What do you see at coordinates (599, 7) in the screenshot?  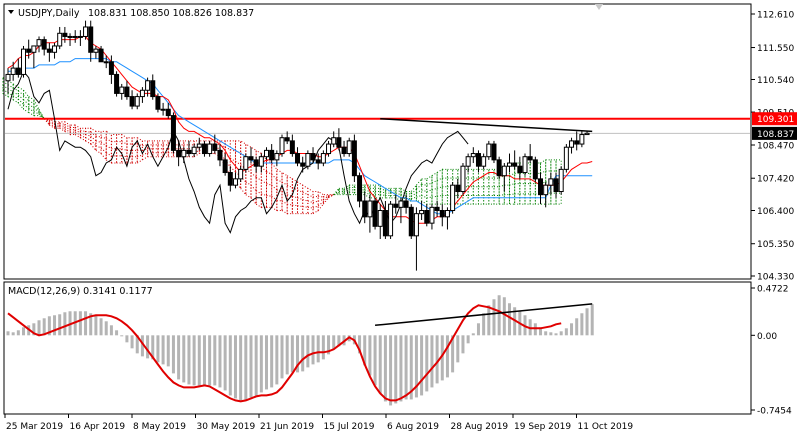 I see `chart-shift-triangle-icon` at bounding box center [599, 7].